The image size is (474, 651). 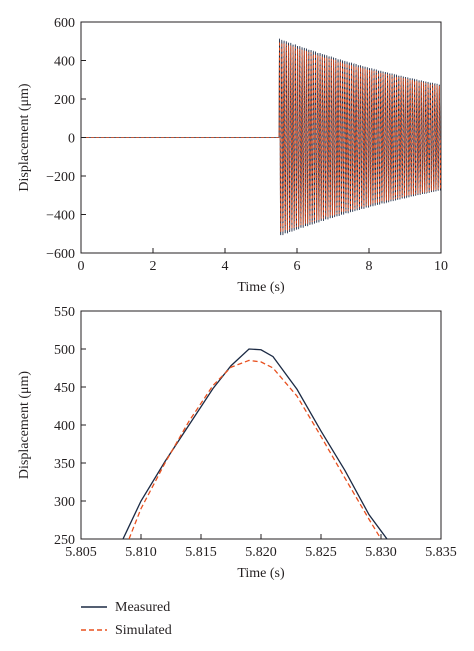 What do you see at coordinates (225, 266) in the screenshot?
I see `xtick-label: 4` at bounding box center [225, 266].